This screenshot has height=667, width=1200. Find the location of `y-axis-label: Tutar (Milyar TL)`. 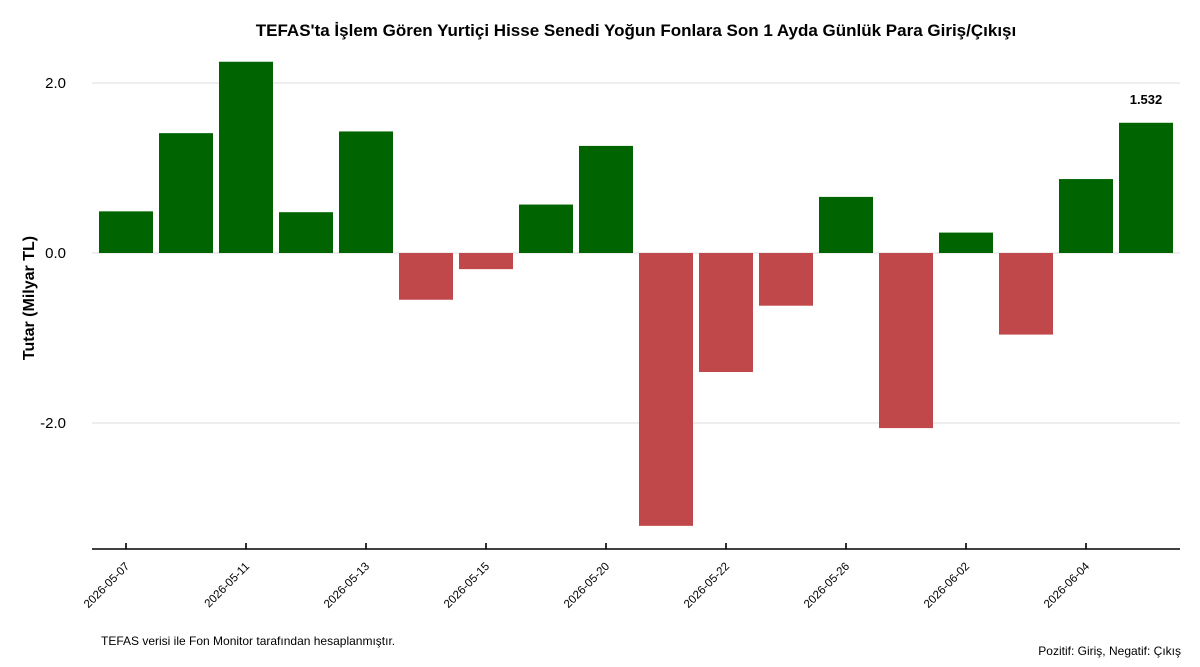

y-axis-label: Tutar (Milyar TL) is located at coordinates (29, 298).